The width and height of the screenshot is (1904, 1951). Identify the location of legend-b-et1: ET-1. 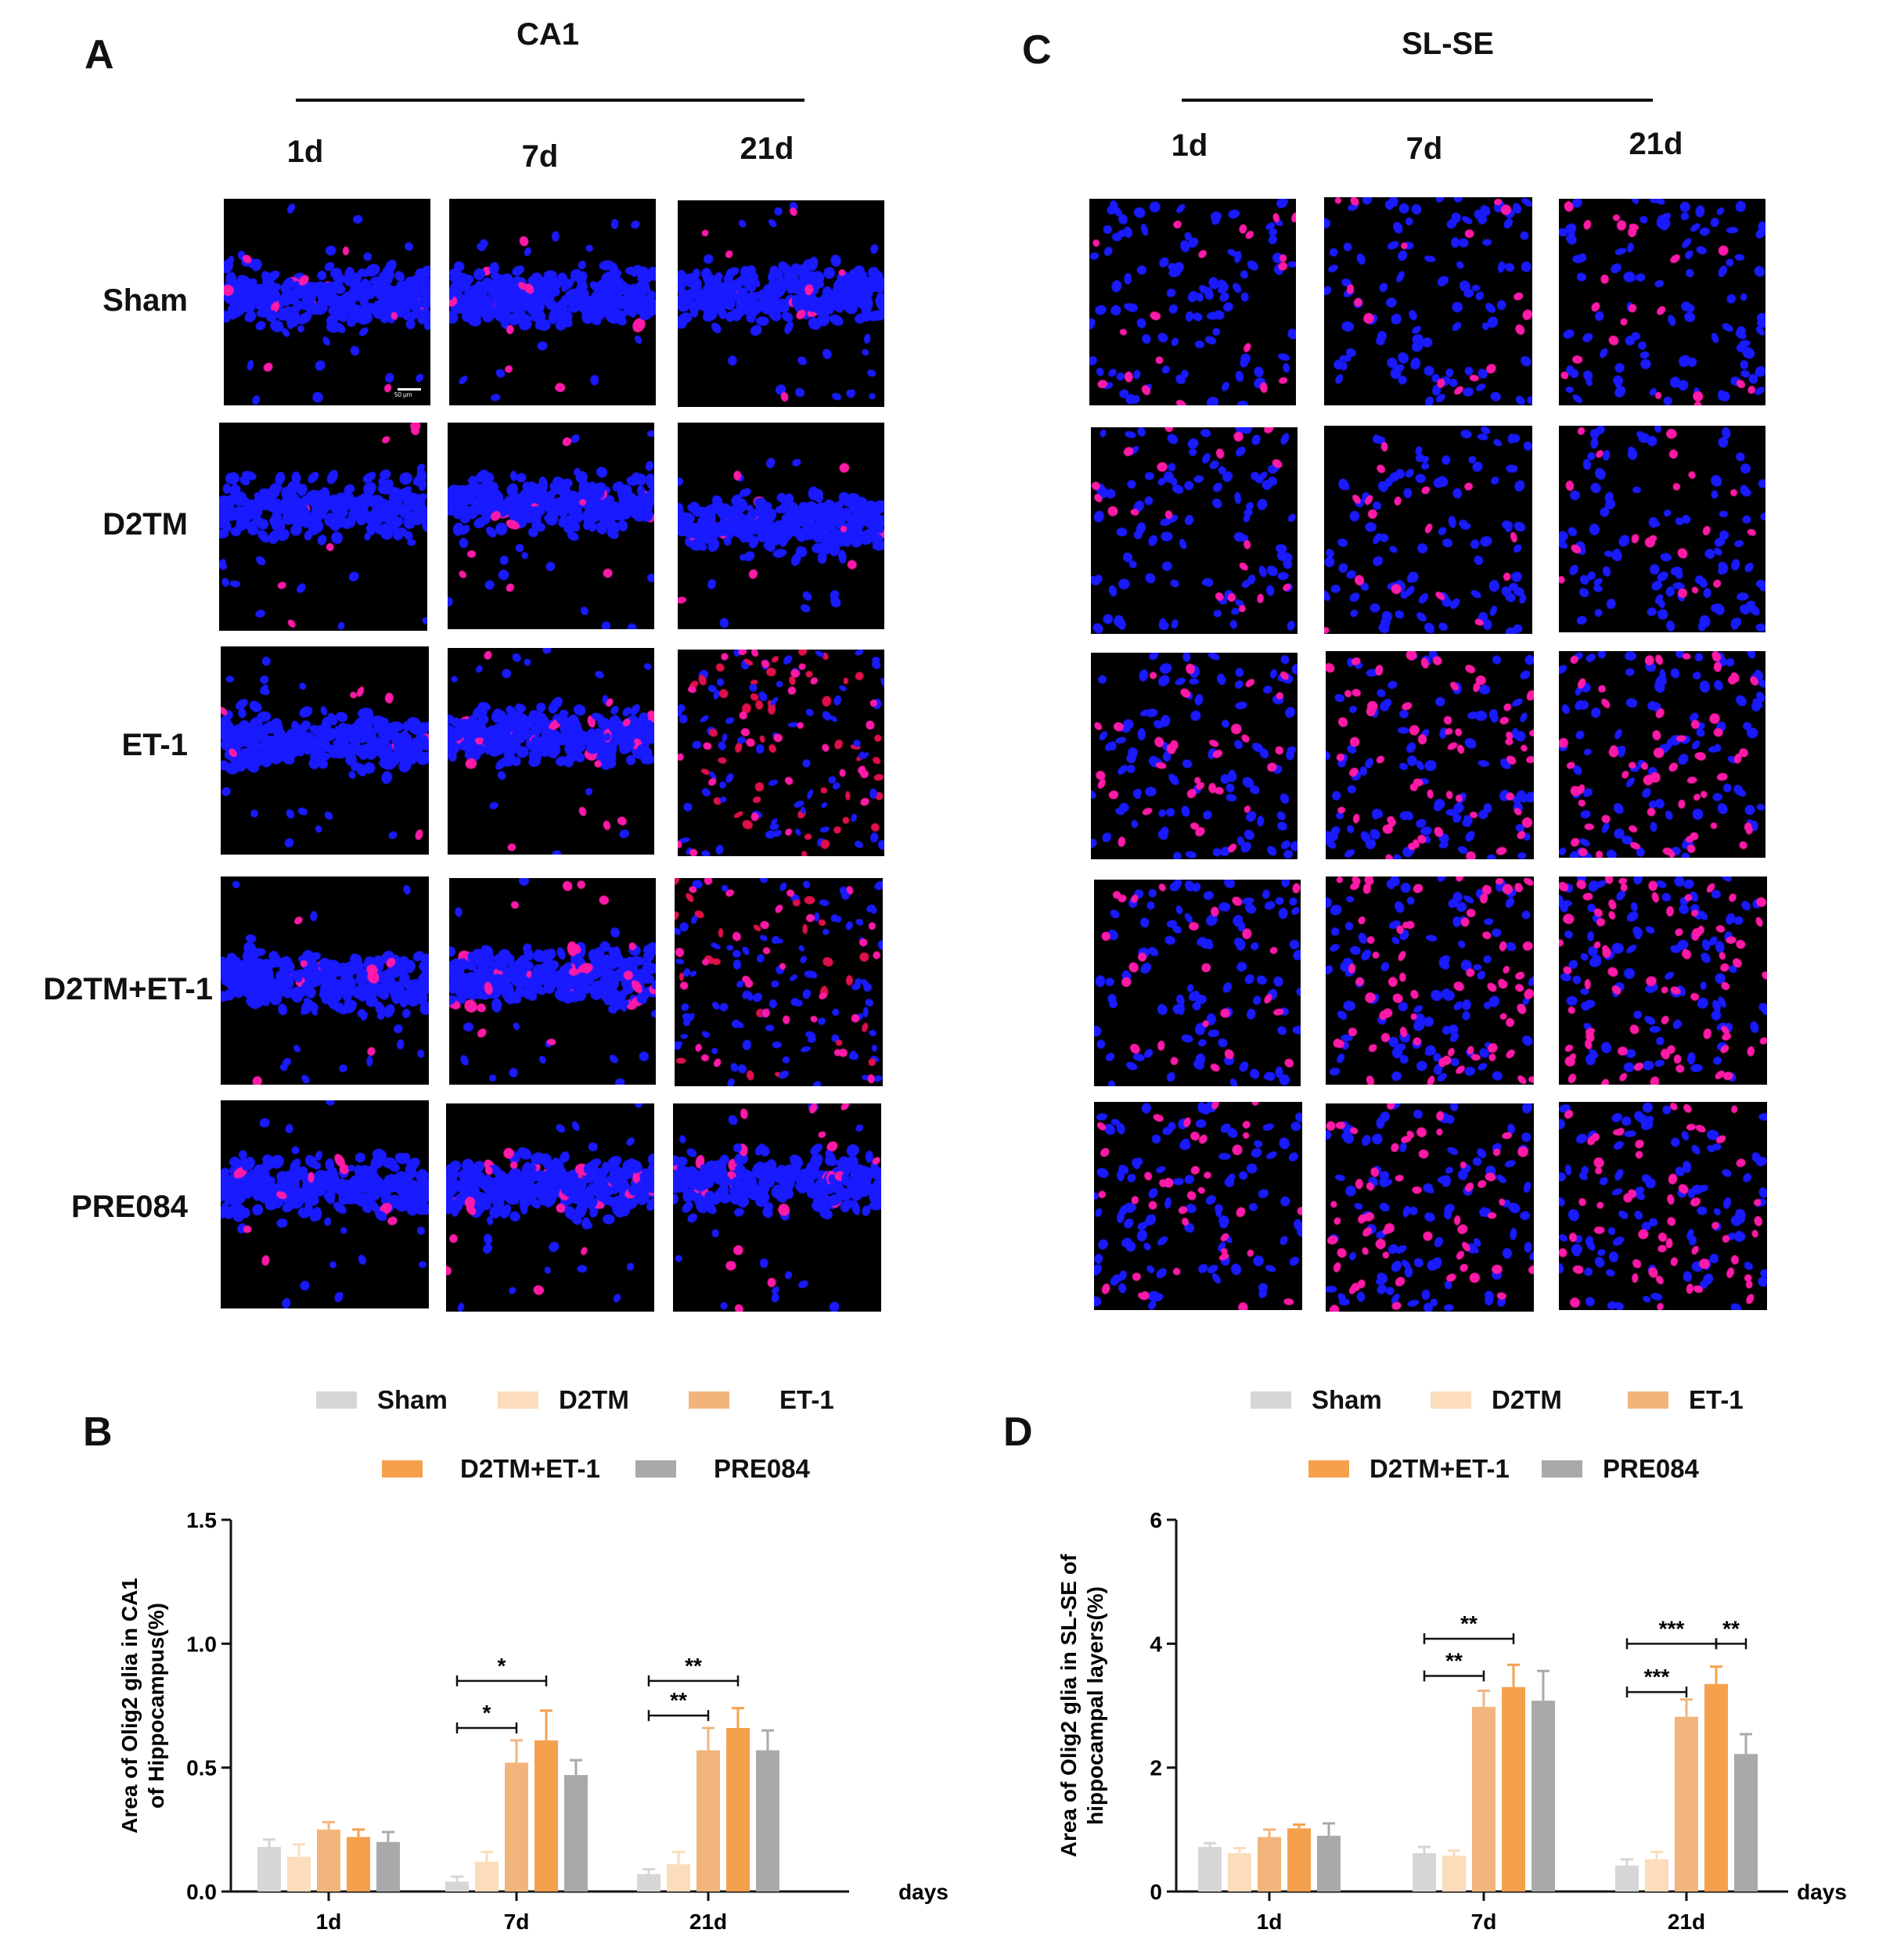
(761, 1400).